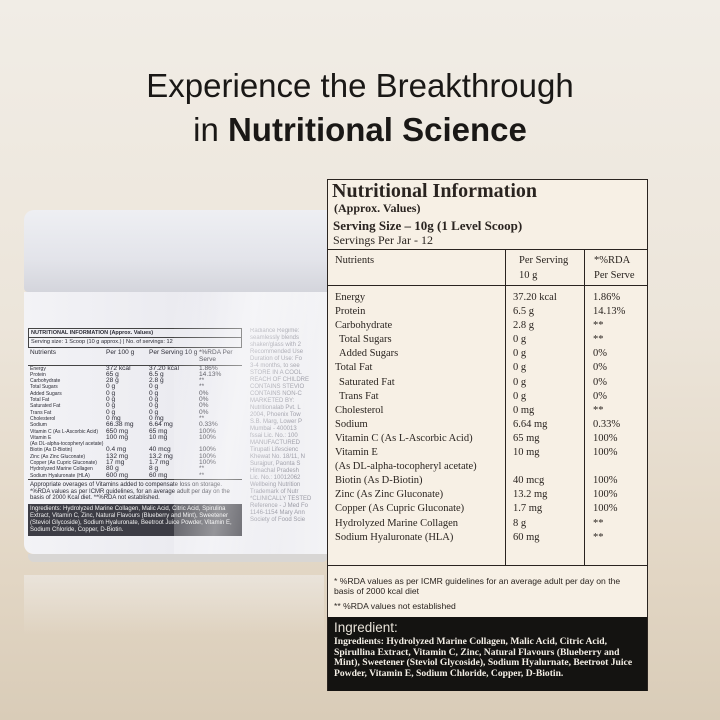 Image resolution: width=720 pixels, height=720 pixels. What do you see at coordinates (275, 464) in the screenshot?
I see `jar-side-line: Surajpur, Paonta S` at bounding box center [275, 464].